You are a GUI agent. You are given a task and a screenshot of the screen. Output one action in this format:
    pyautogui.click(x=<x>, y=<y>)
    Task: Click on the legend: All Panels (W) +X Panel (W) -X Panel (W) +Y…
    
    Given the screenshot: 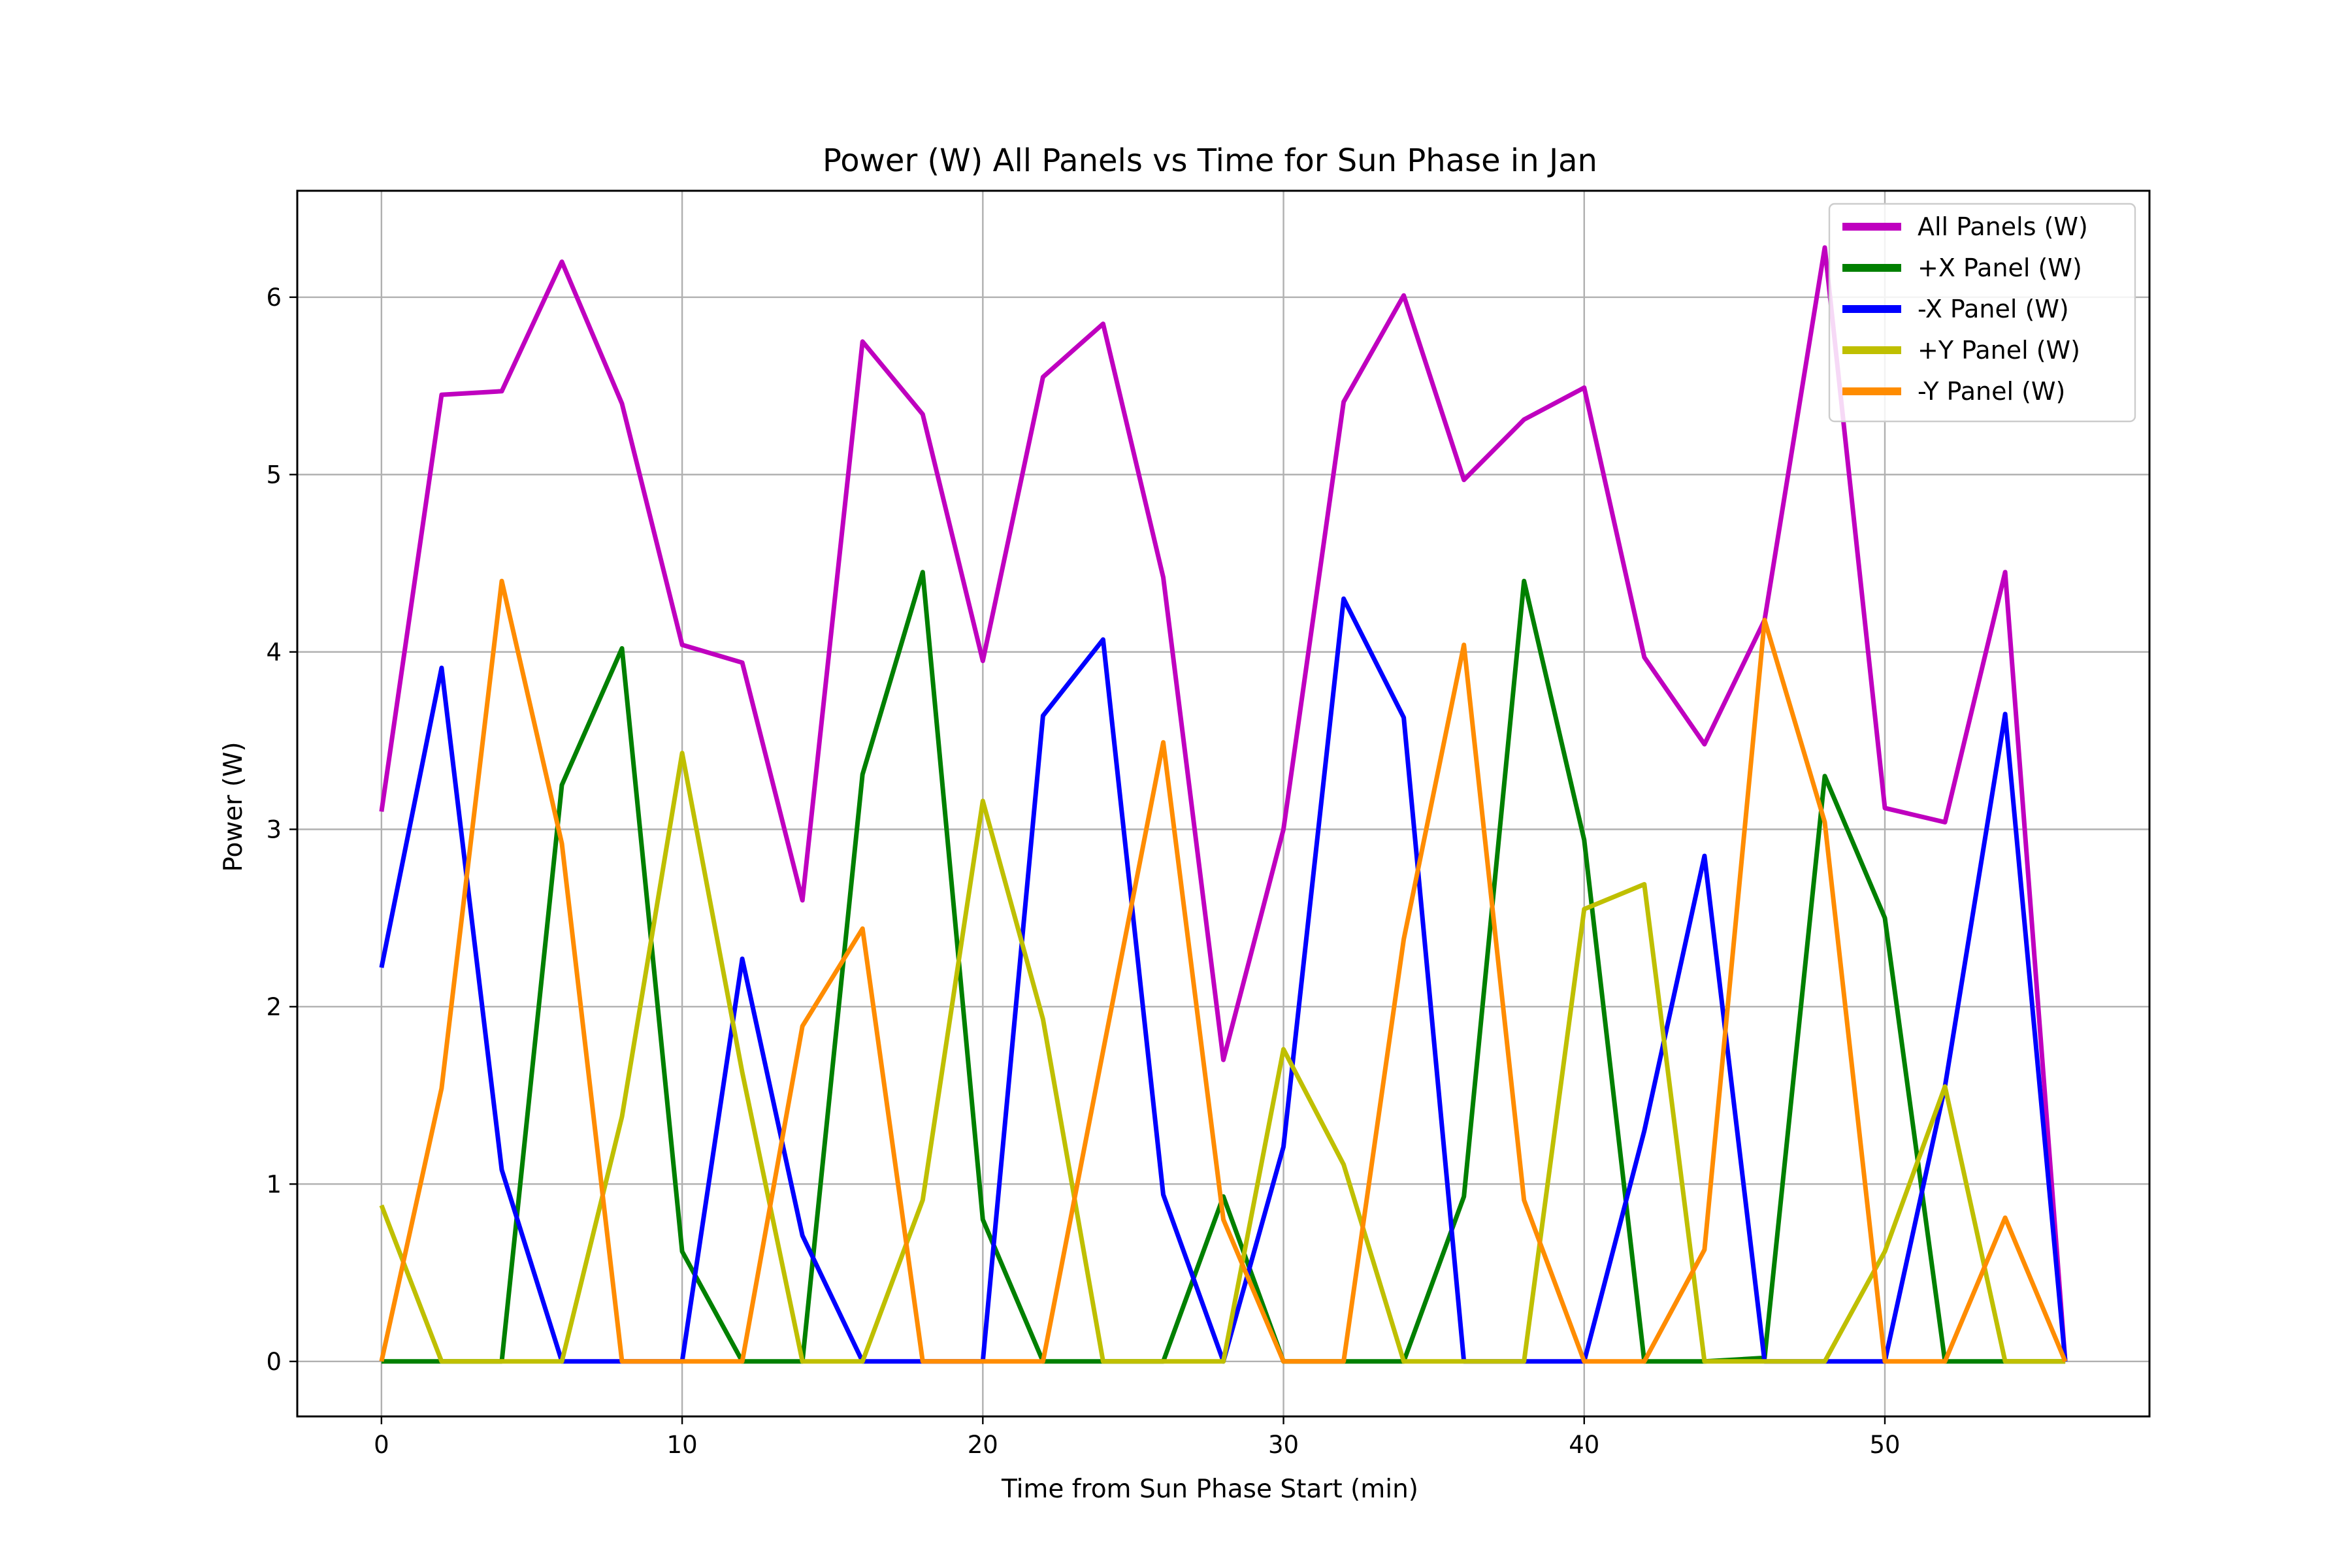 What is the action you would take?
    pyautogui.click(x=1982, y=313)
    